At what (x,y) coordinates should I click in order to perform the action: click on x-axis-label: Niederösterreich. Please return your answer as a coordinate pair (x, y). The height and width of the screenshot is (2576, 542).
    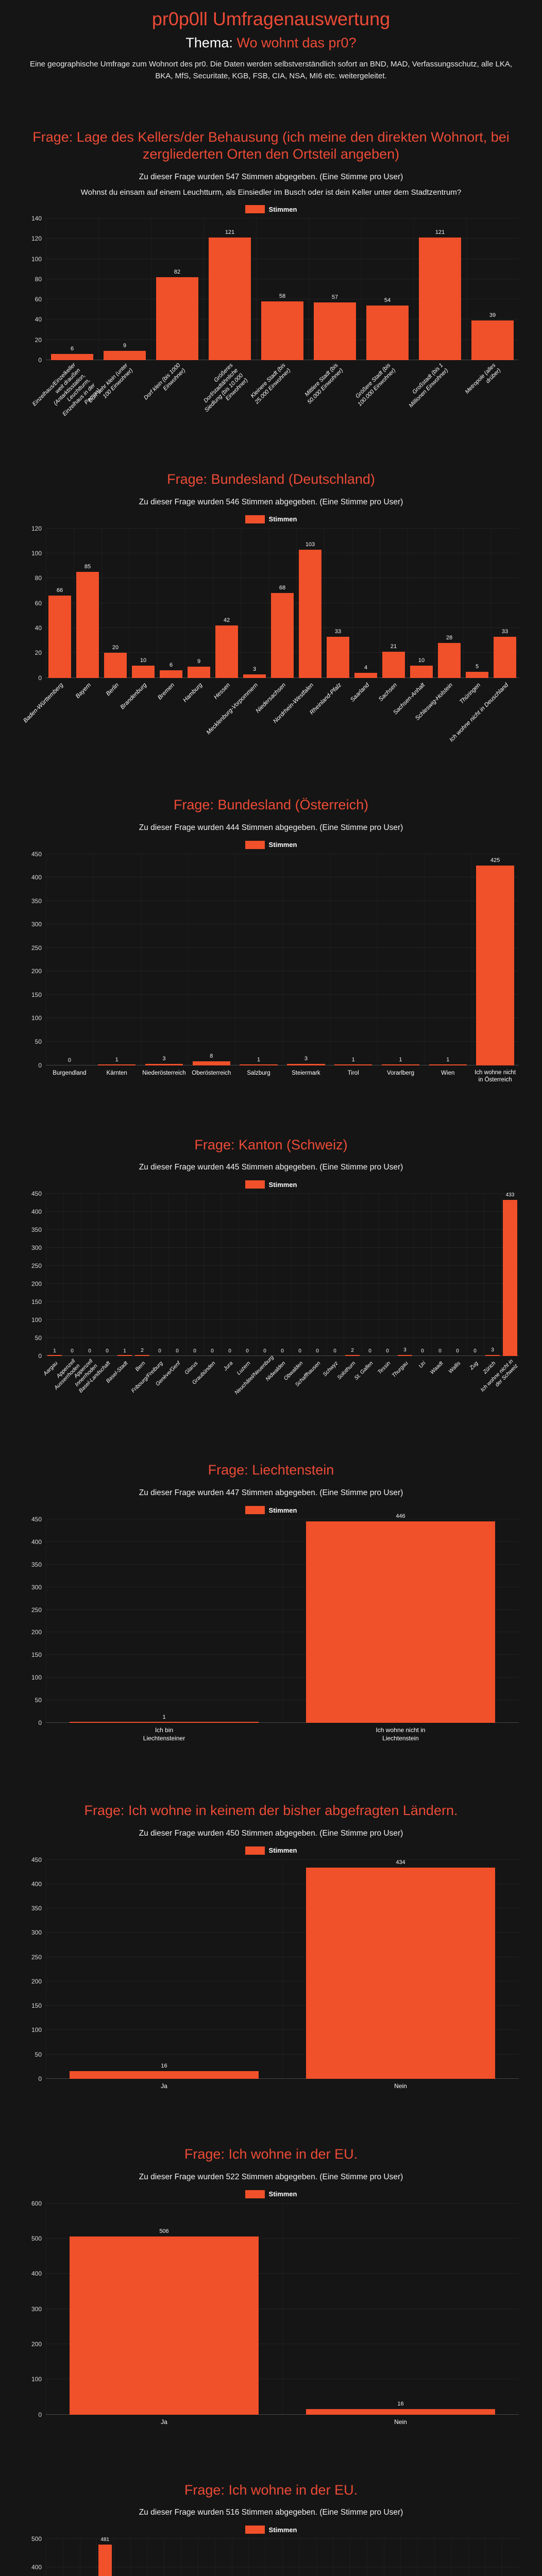
    Looking at the image, I should click on (164, 1077).